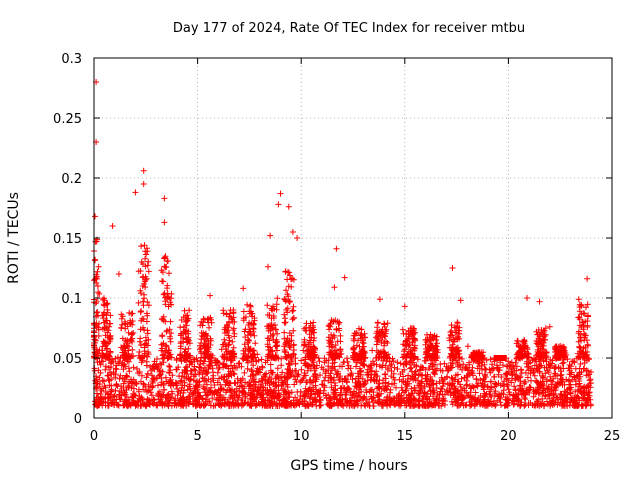  Describe the element at coordinates (197, 436) in the screenshot. I see `x-tick-label: 5` at that location.